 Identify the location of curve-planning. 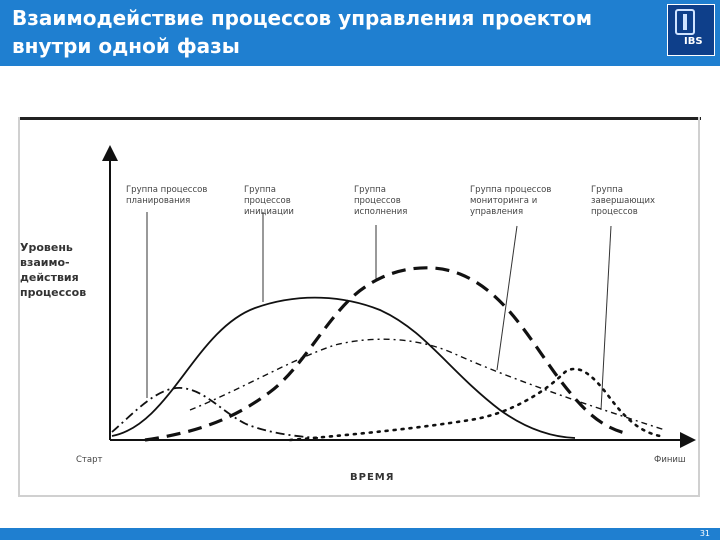
(215, 413).